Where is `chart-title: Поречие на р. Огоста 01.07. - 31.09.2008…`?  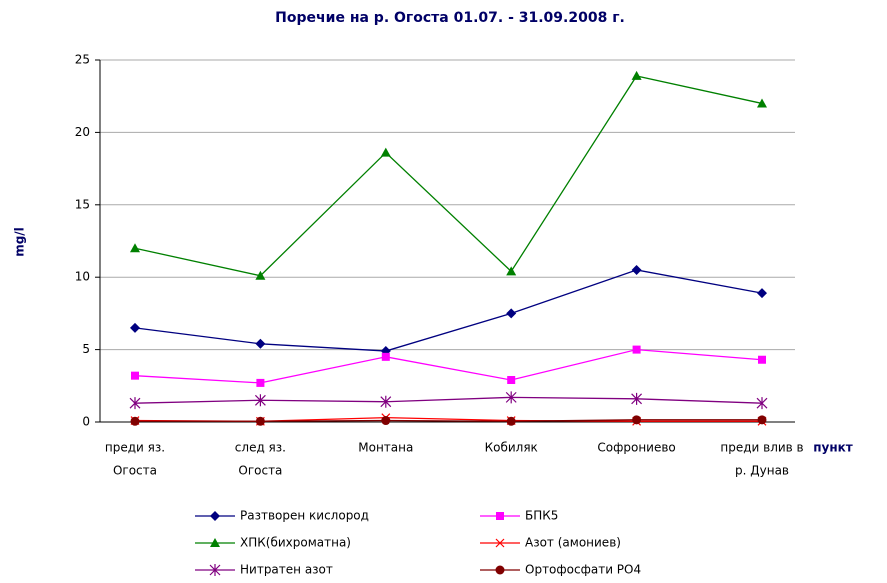
chart-title: Поречие на р. Огоста 01.07. - 31.09.2008… is located at coordinates (450, 18).